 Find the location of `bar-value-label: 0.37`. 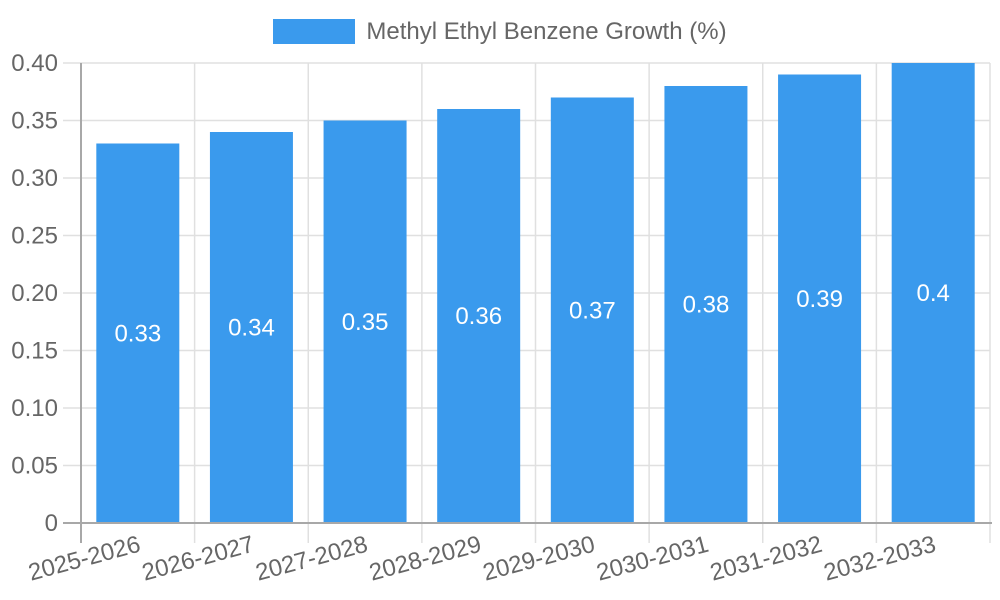

bar-value-label: 0.37 is located at coordinates (592, 310).